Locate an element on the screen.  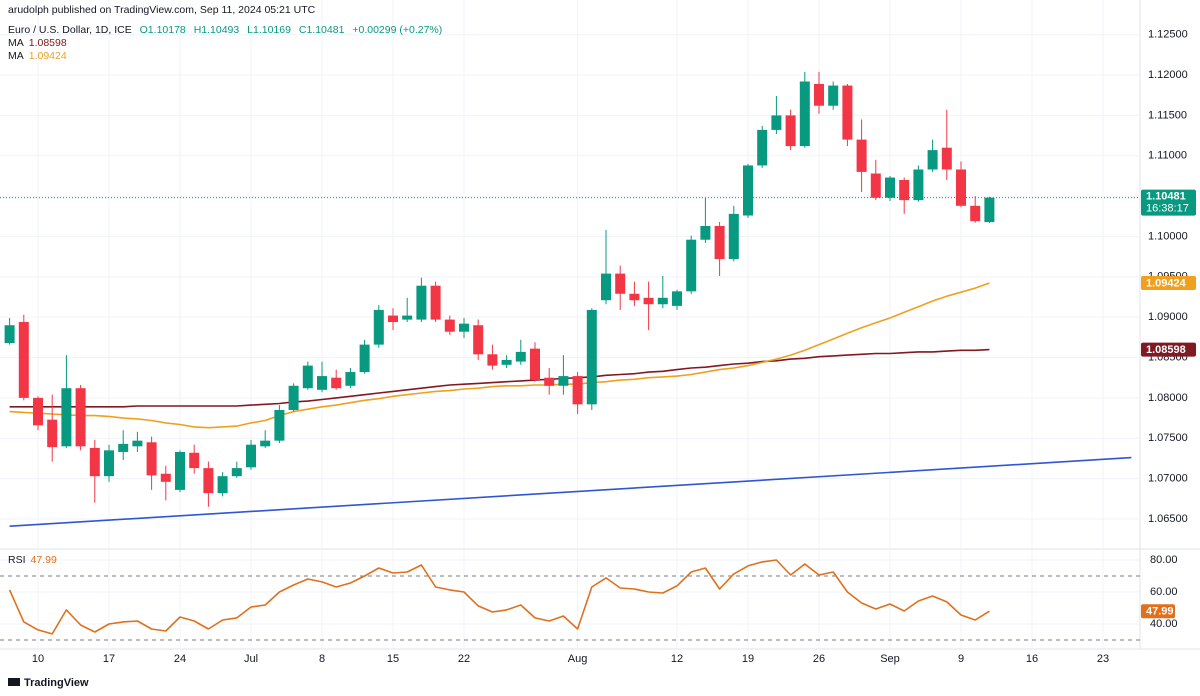
y-tick-label: 1.12500 is located at coordinates (1168, 35).